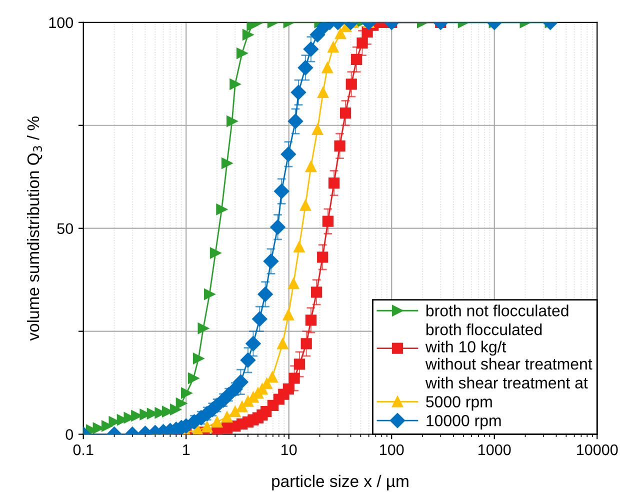 The width and height of the screenshot is (622, 498). What do you see at coordinates (186, 450) in the screenshot?
I see `x-tick-label: 1` at bounding box center [186, 450].